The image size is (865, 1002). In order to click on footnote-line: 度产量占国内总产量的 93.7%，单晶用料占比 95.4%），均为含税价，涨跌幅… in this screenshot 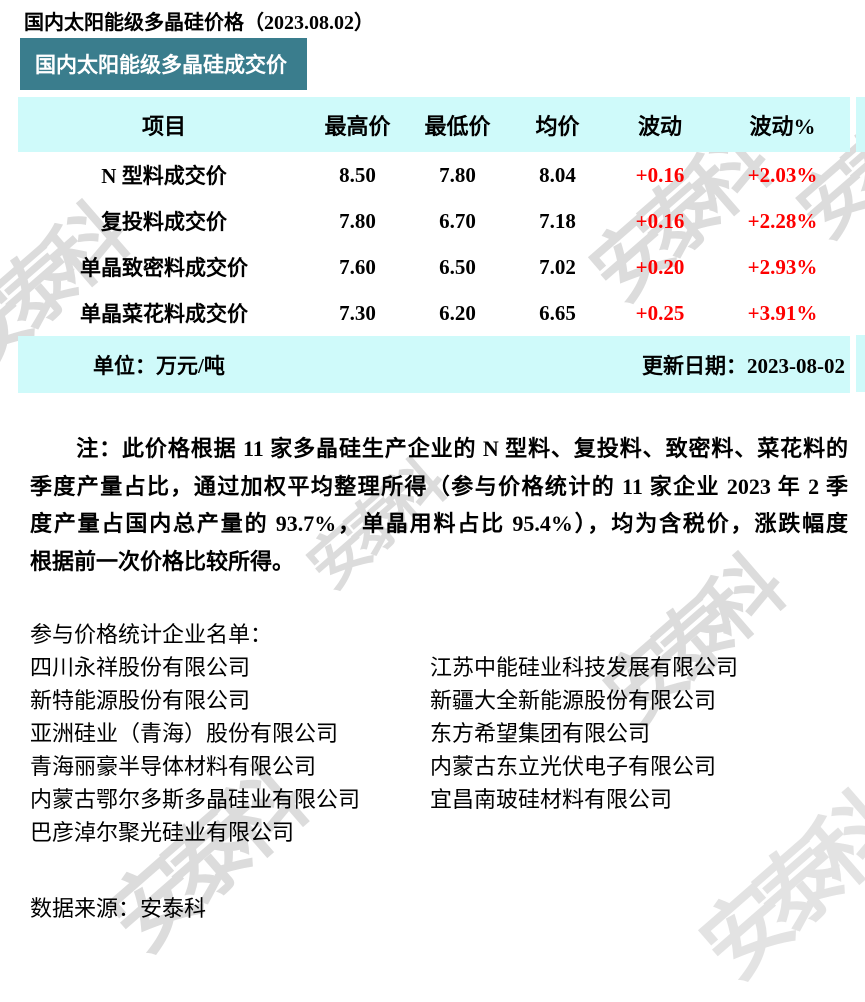, I will do `click(439, 523)`.